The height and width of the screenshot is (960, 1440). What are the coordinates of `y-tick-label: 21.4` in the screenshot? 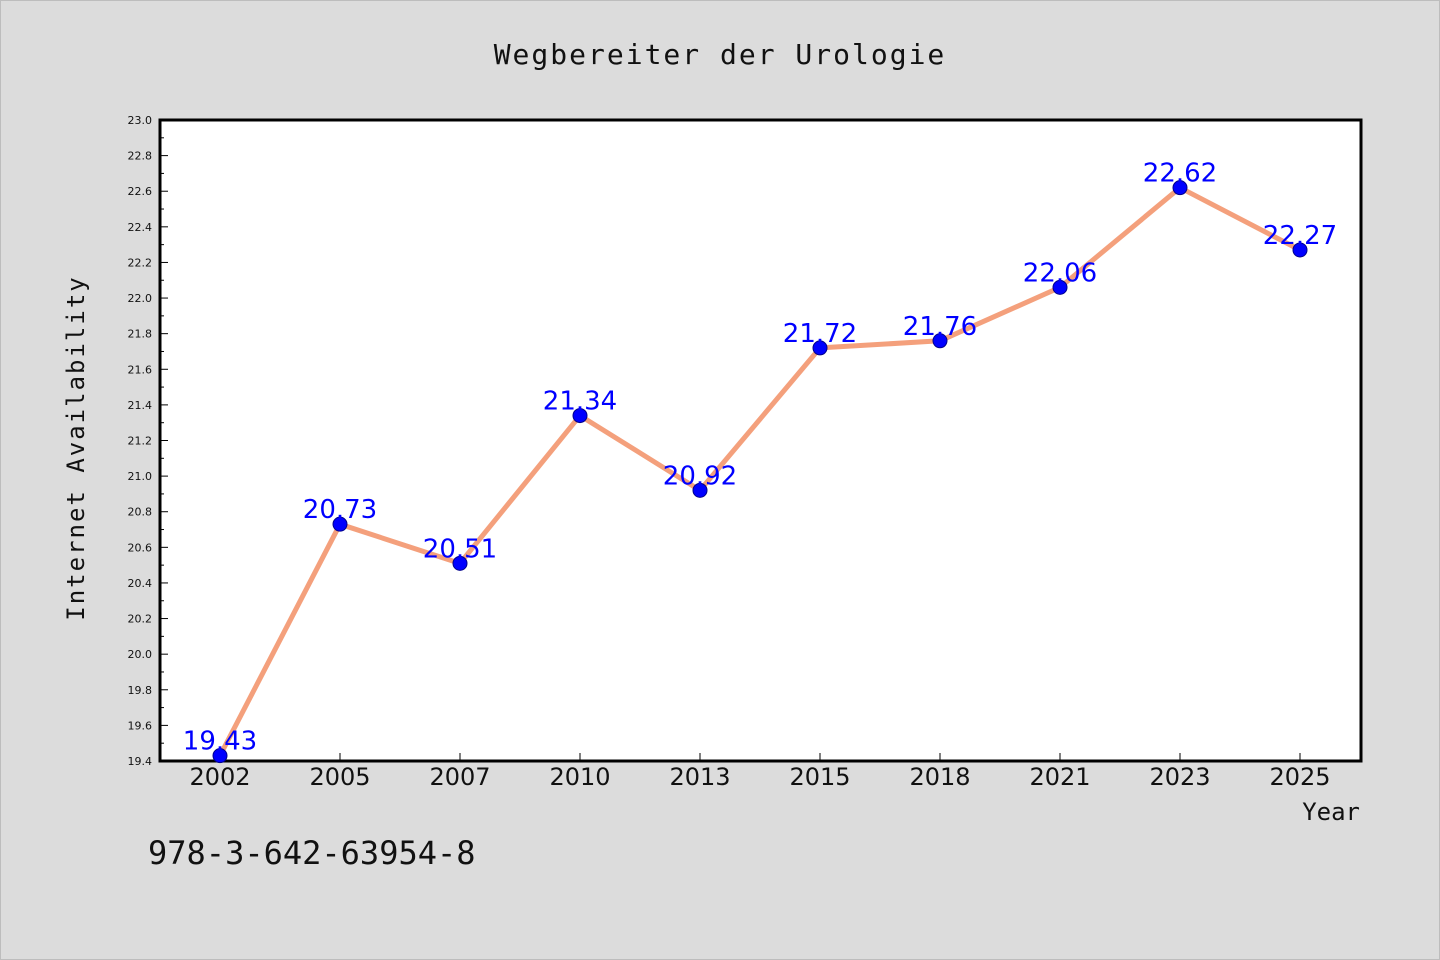 It's located at (140, 405).